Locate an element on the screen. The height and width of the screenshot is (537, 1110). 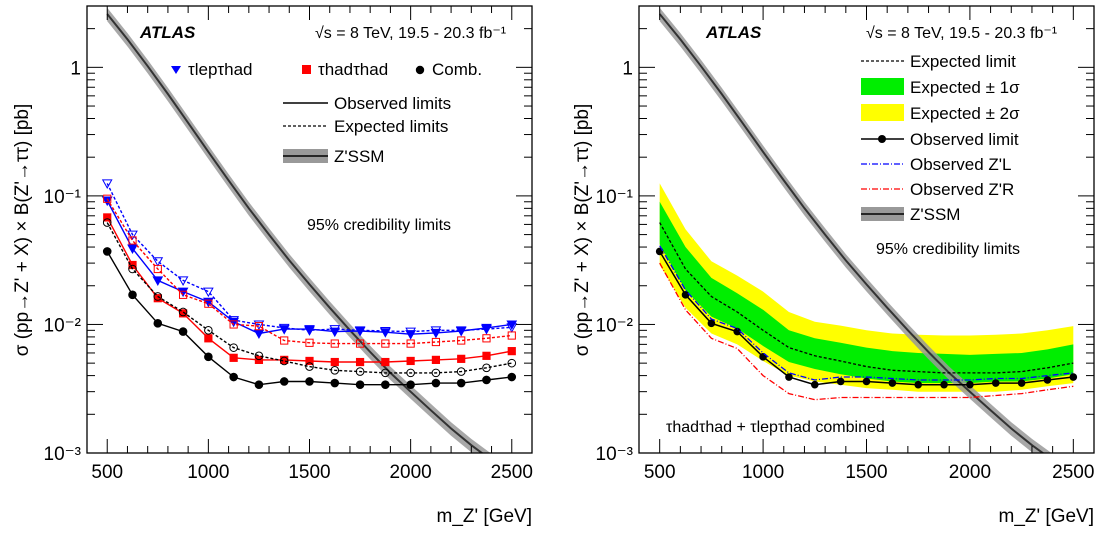
legend-label-ssm: Z'SSM is located at coordinates (359, 156).